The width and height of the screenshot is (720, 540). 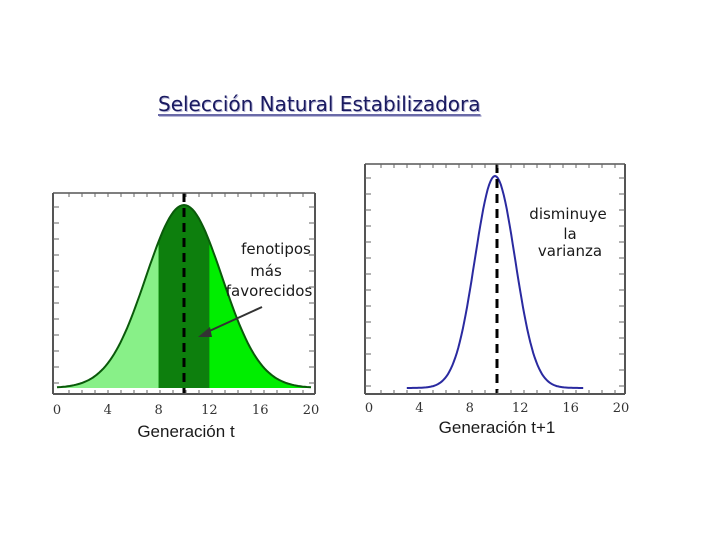 I want to click on arrow-head, so click(x=205, y=332).